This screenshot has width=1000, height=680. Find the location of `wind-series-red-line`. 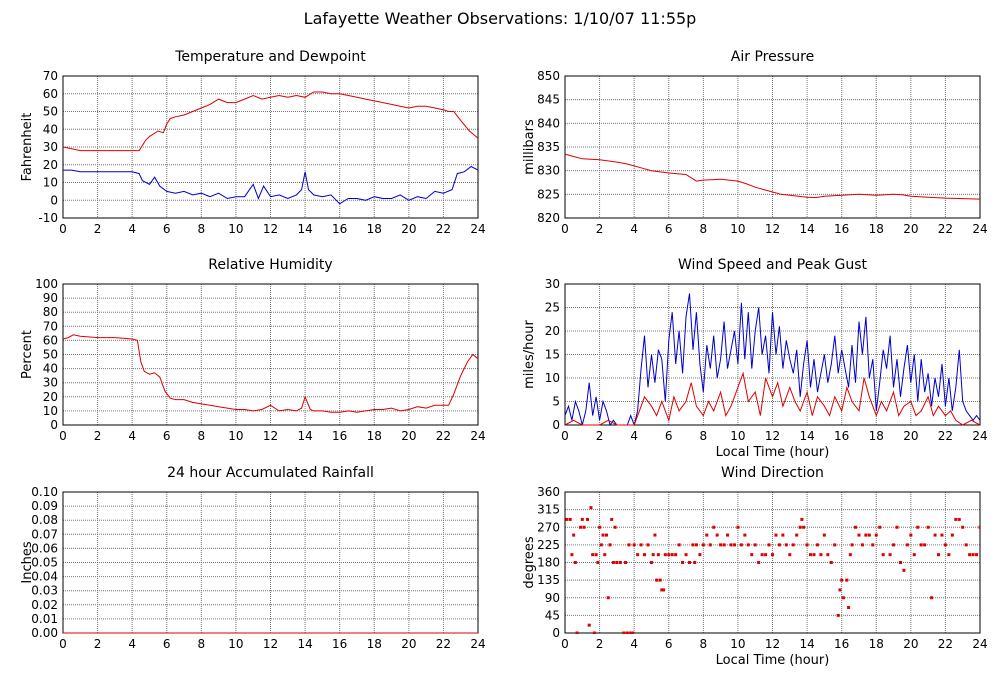

wind-series-red-line is located at coordinates (772, 398).